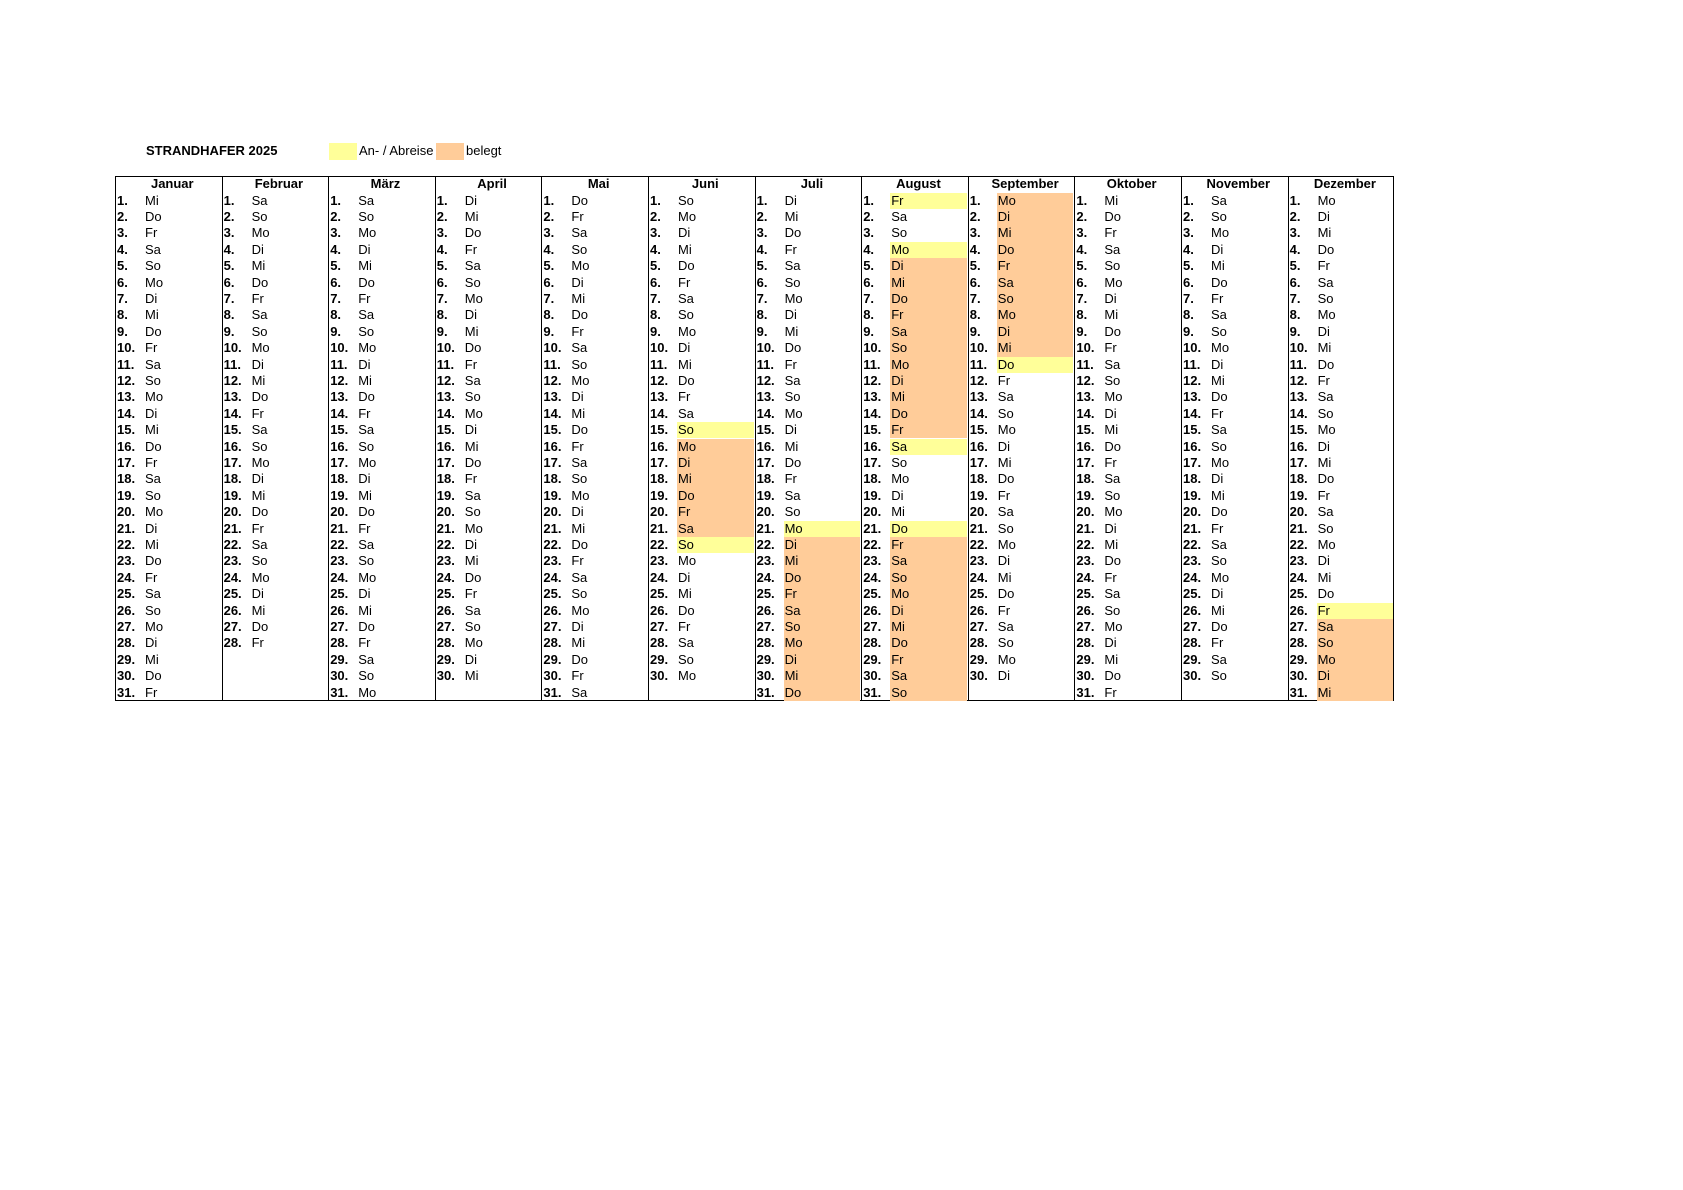 The image size is (1683, 1190). Describe the element at coordinates (872, 413) in the screenshot. I see `day-number: 14.` at that location.